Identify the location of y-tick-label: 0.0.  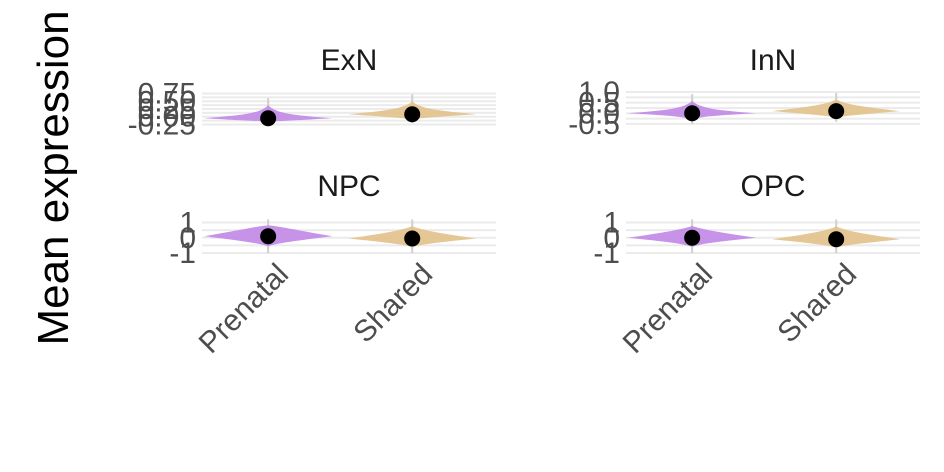
(599, 113).